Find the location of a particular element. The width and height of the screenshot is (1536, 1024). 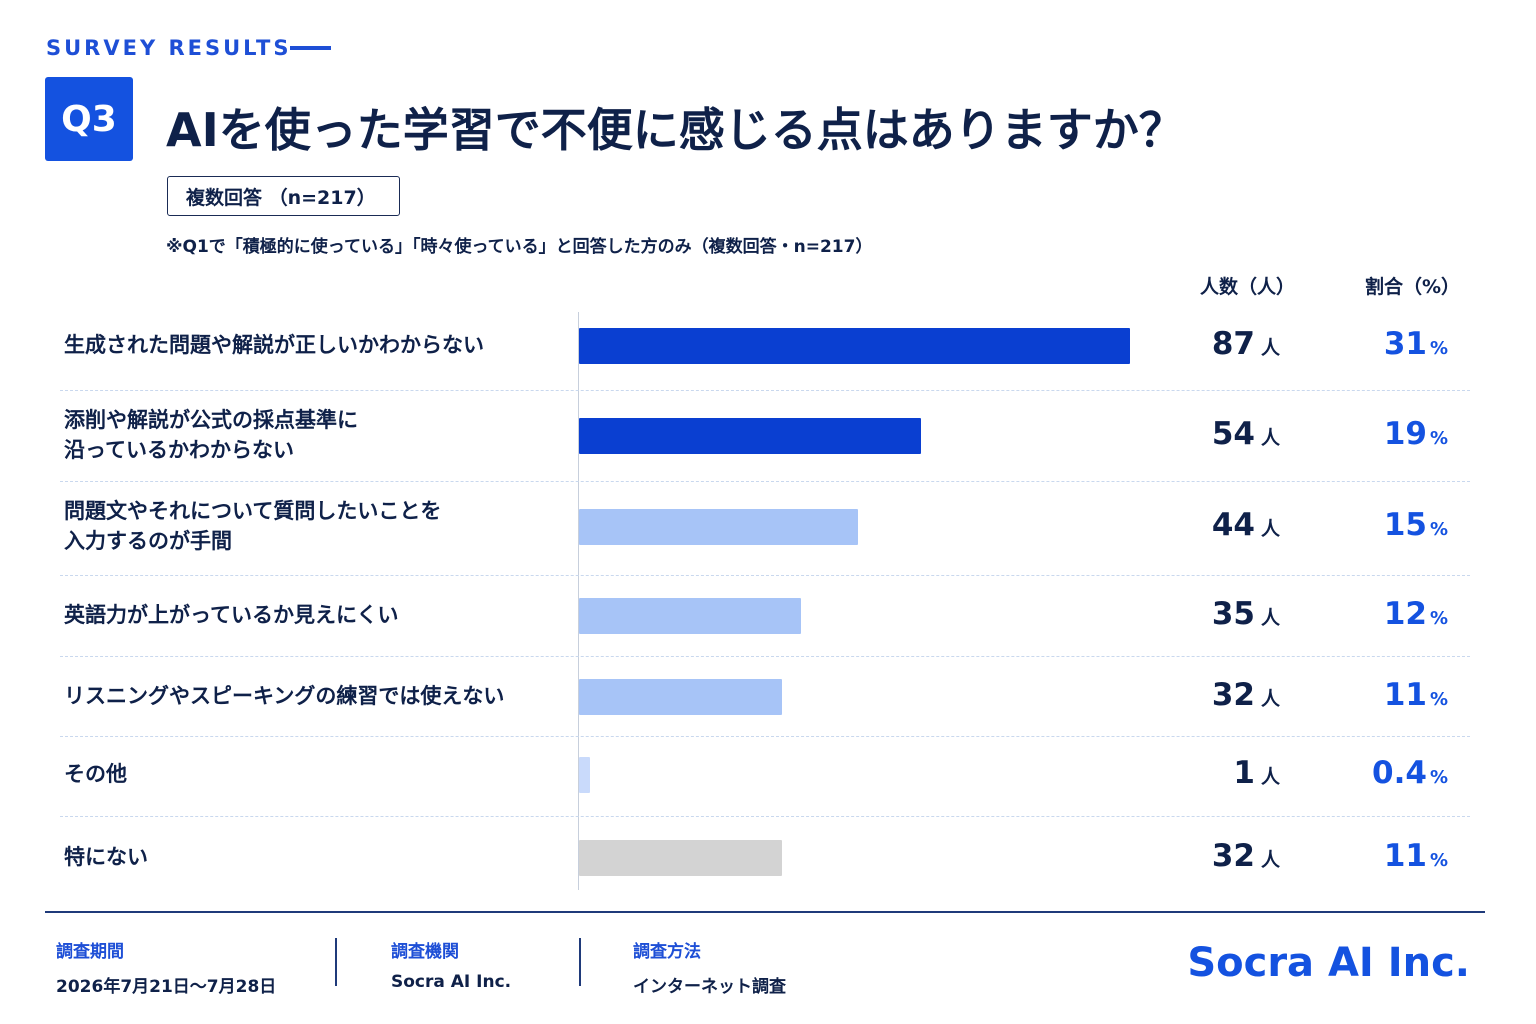

survey-period-label: 調査期間 is located at coordinates (90, 952).